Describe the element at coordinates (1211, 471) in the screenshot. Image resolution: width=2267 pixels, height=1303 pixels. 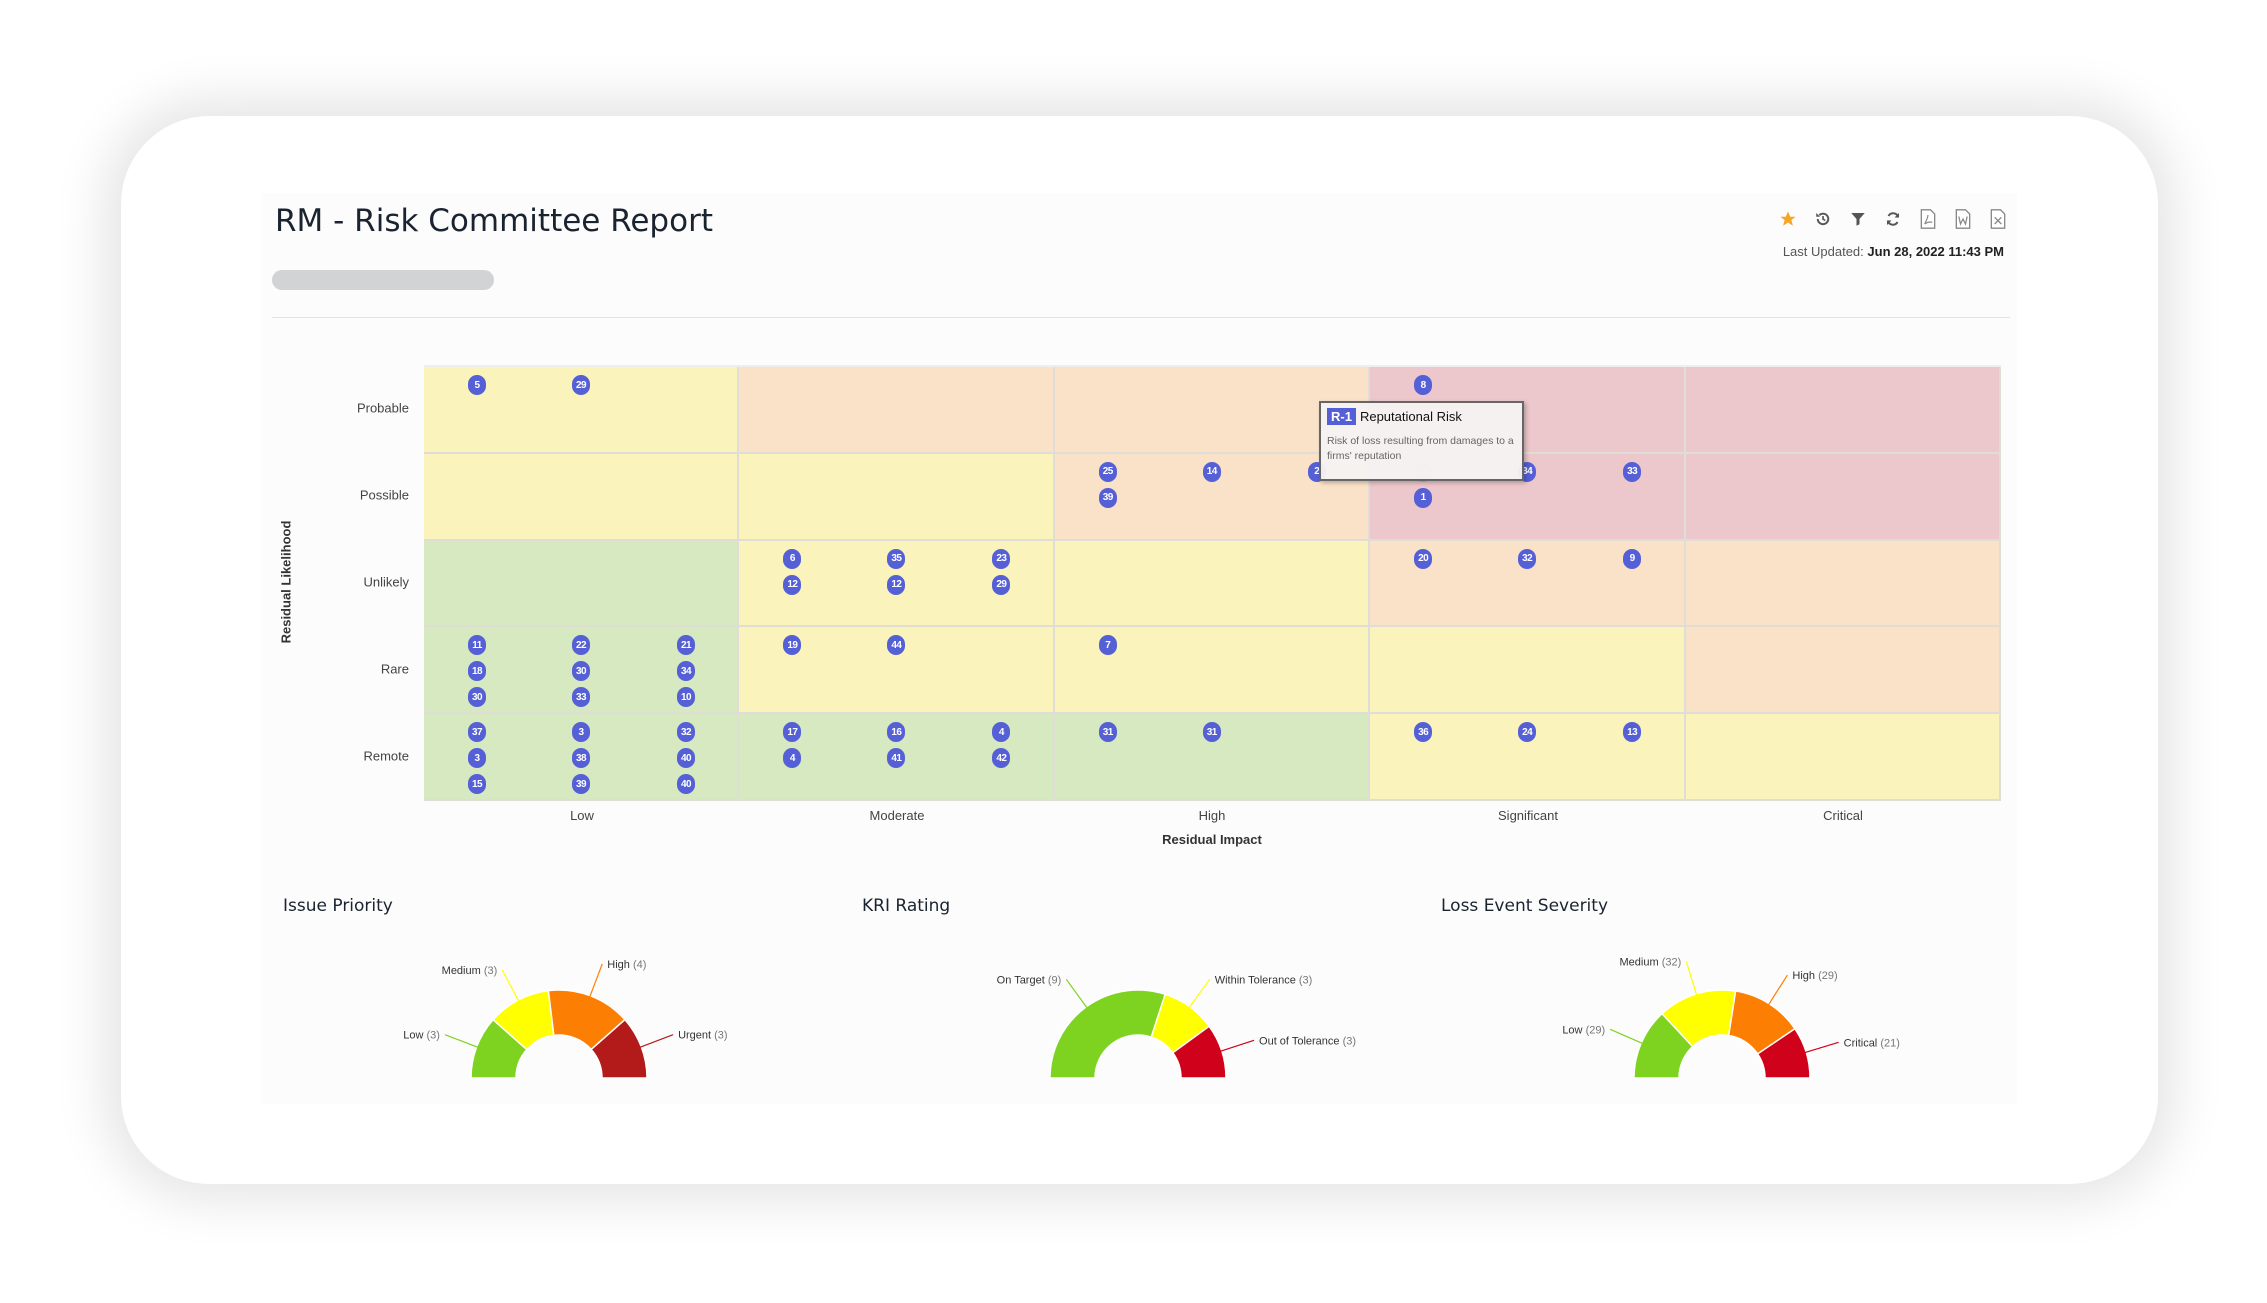
I see `risk-badge: 14` at that location.